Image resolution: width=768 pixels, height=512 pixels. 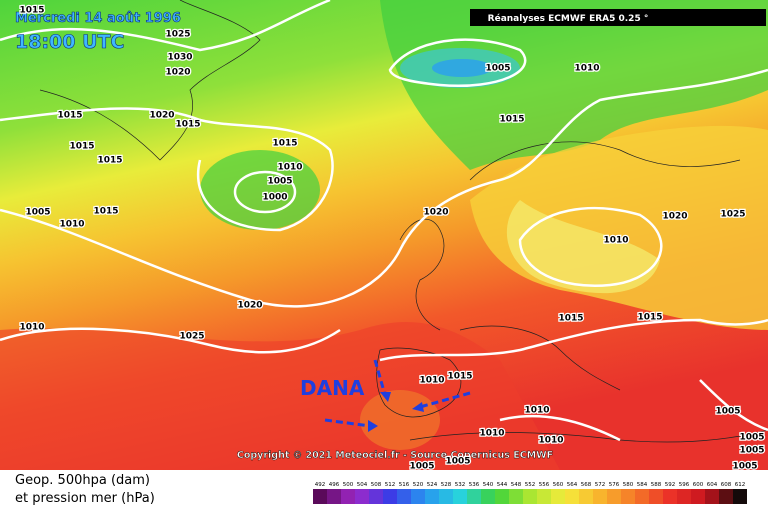 What do you see at coordinates (85, 498) in the screenshot?
I see `legend-title: et pression mer (hPa)` at bounding box center [85, 498].